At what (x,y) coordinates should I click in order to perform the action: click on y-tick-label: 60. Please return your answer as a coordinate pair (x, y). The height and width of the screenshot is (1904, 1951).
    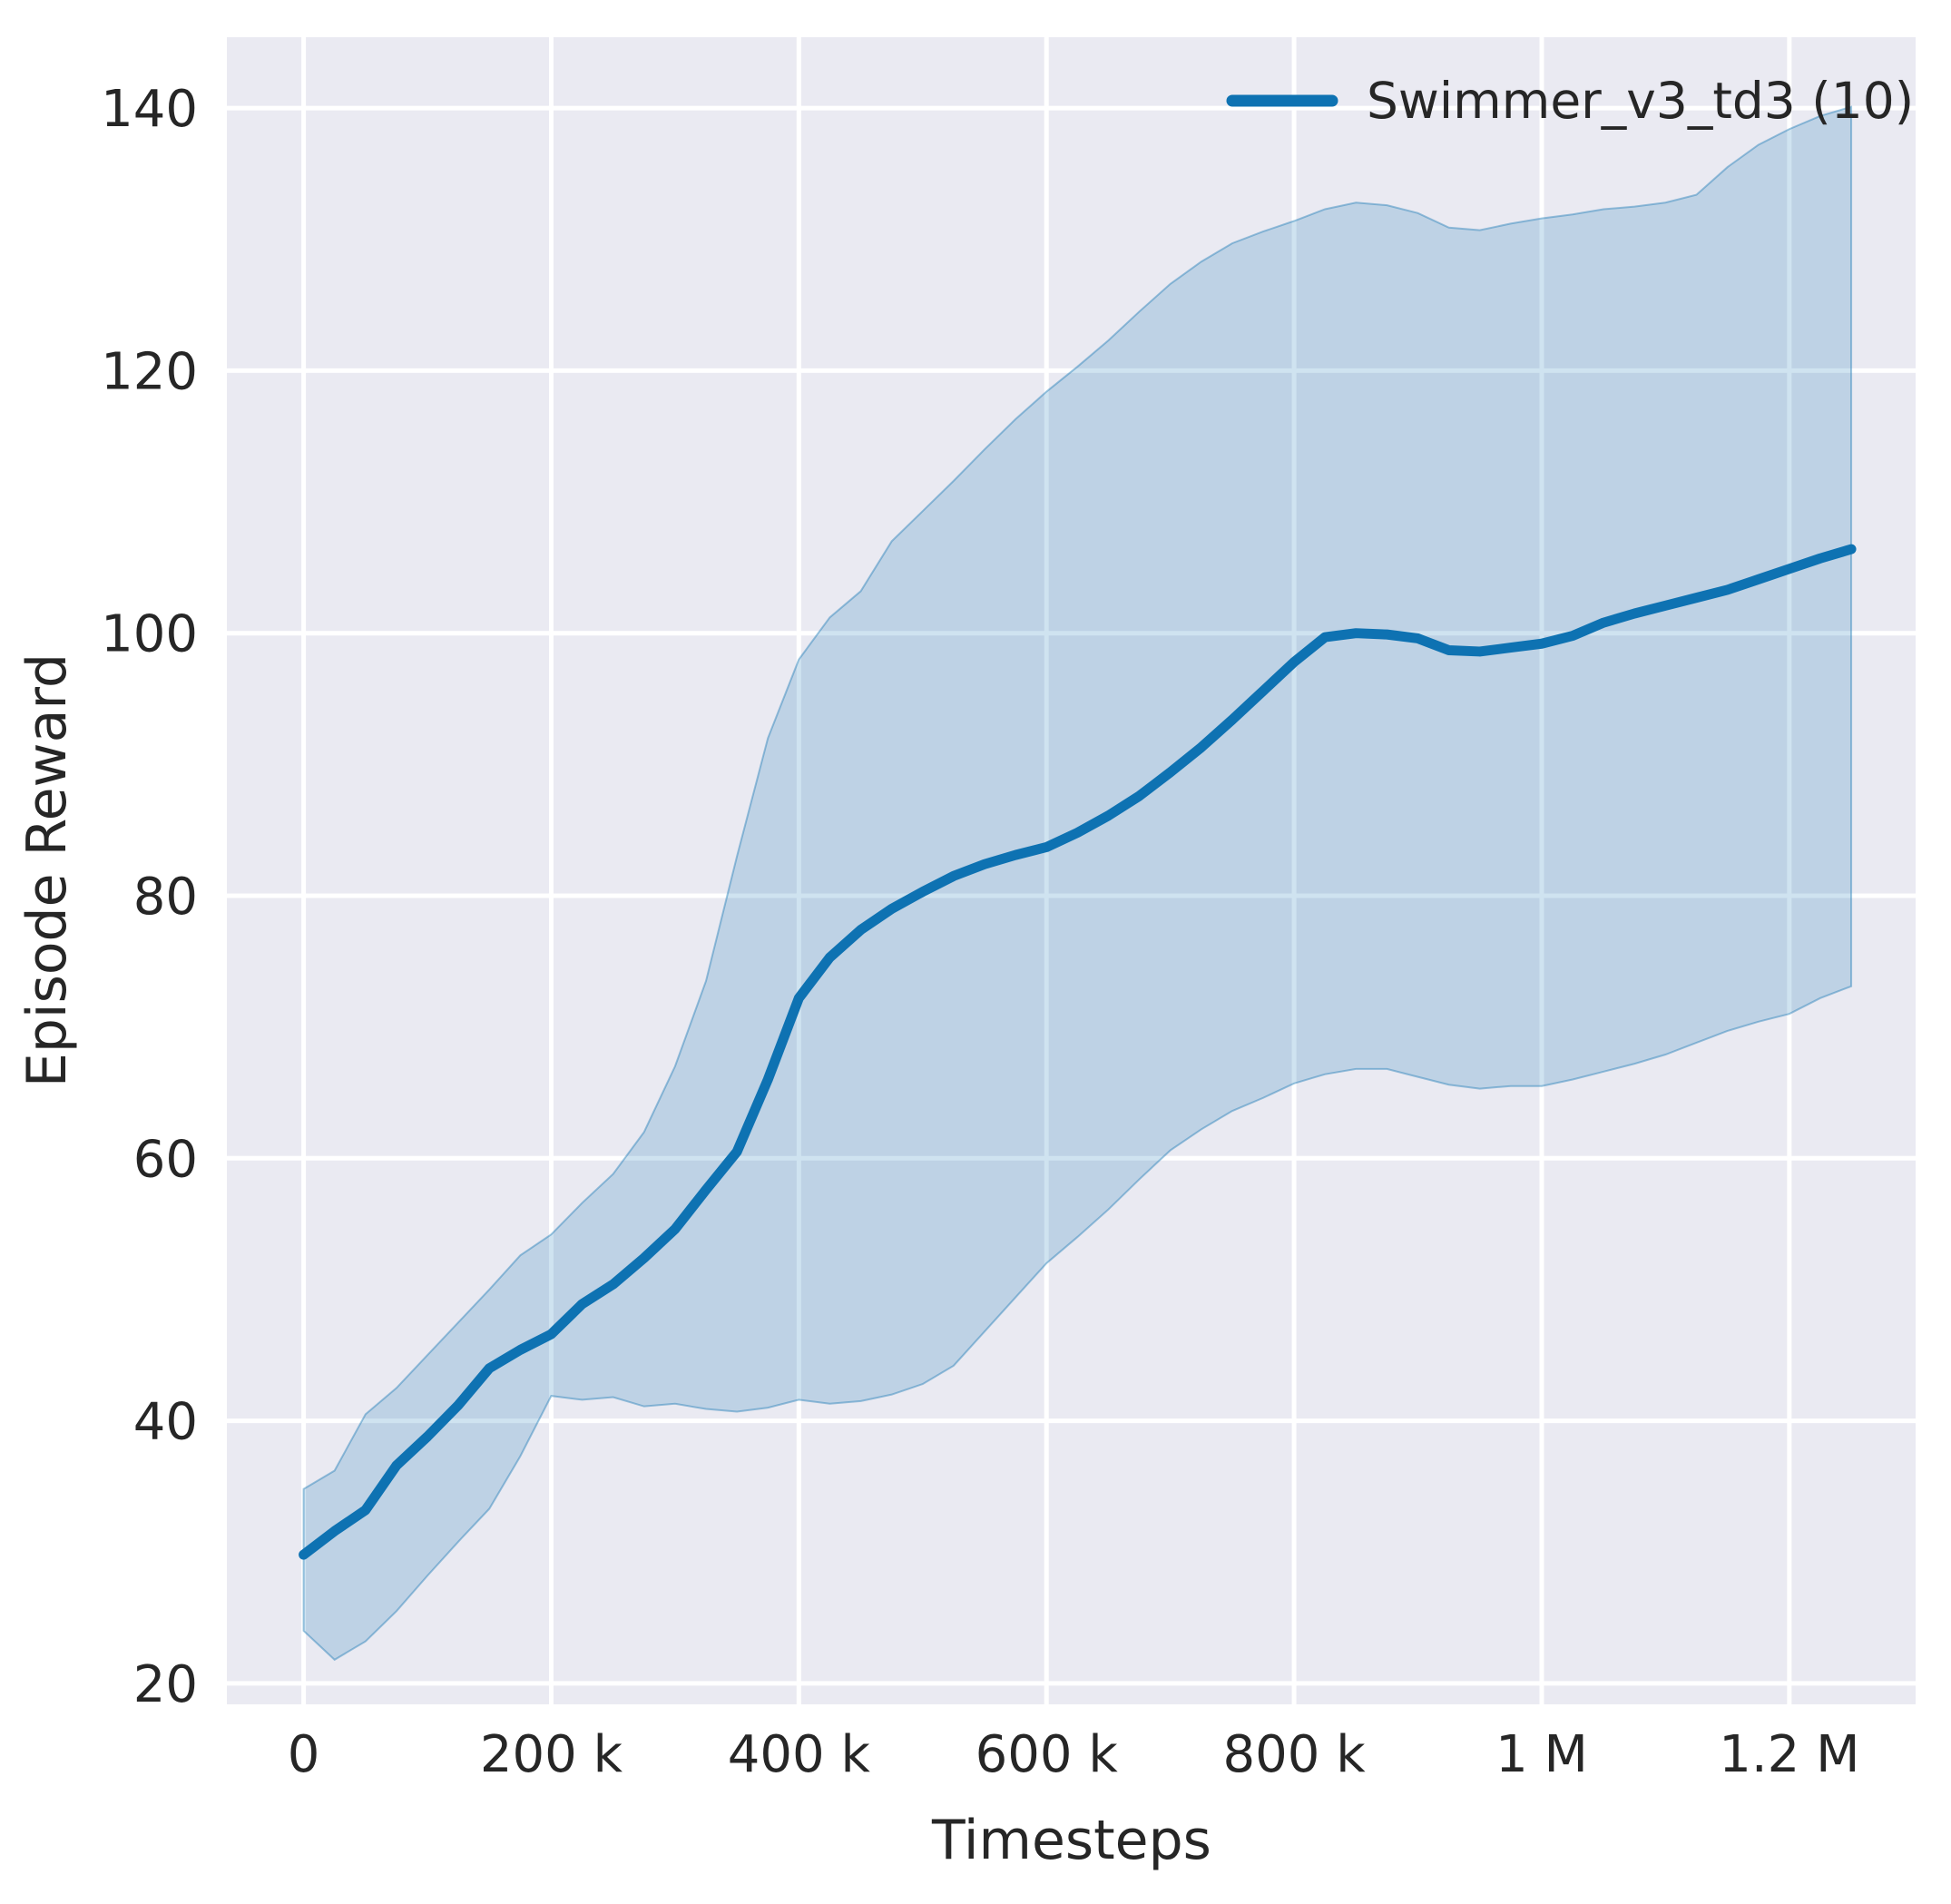
    Looking at the image, I should click on (165, 1159).